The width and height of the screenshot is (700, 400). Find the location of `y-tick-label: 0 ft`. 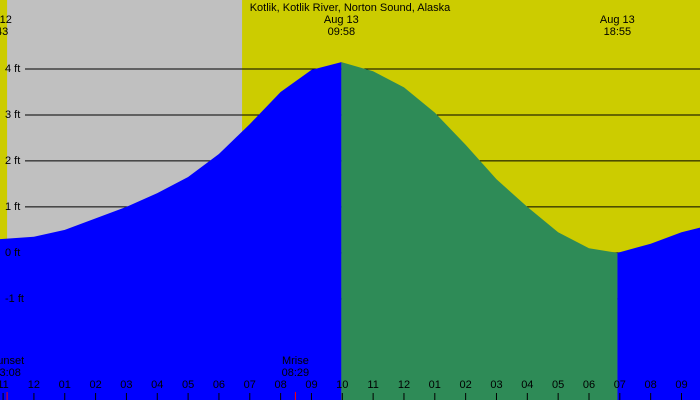

y-tick-label: 0 ft is located at coordinates (12, 253).